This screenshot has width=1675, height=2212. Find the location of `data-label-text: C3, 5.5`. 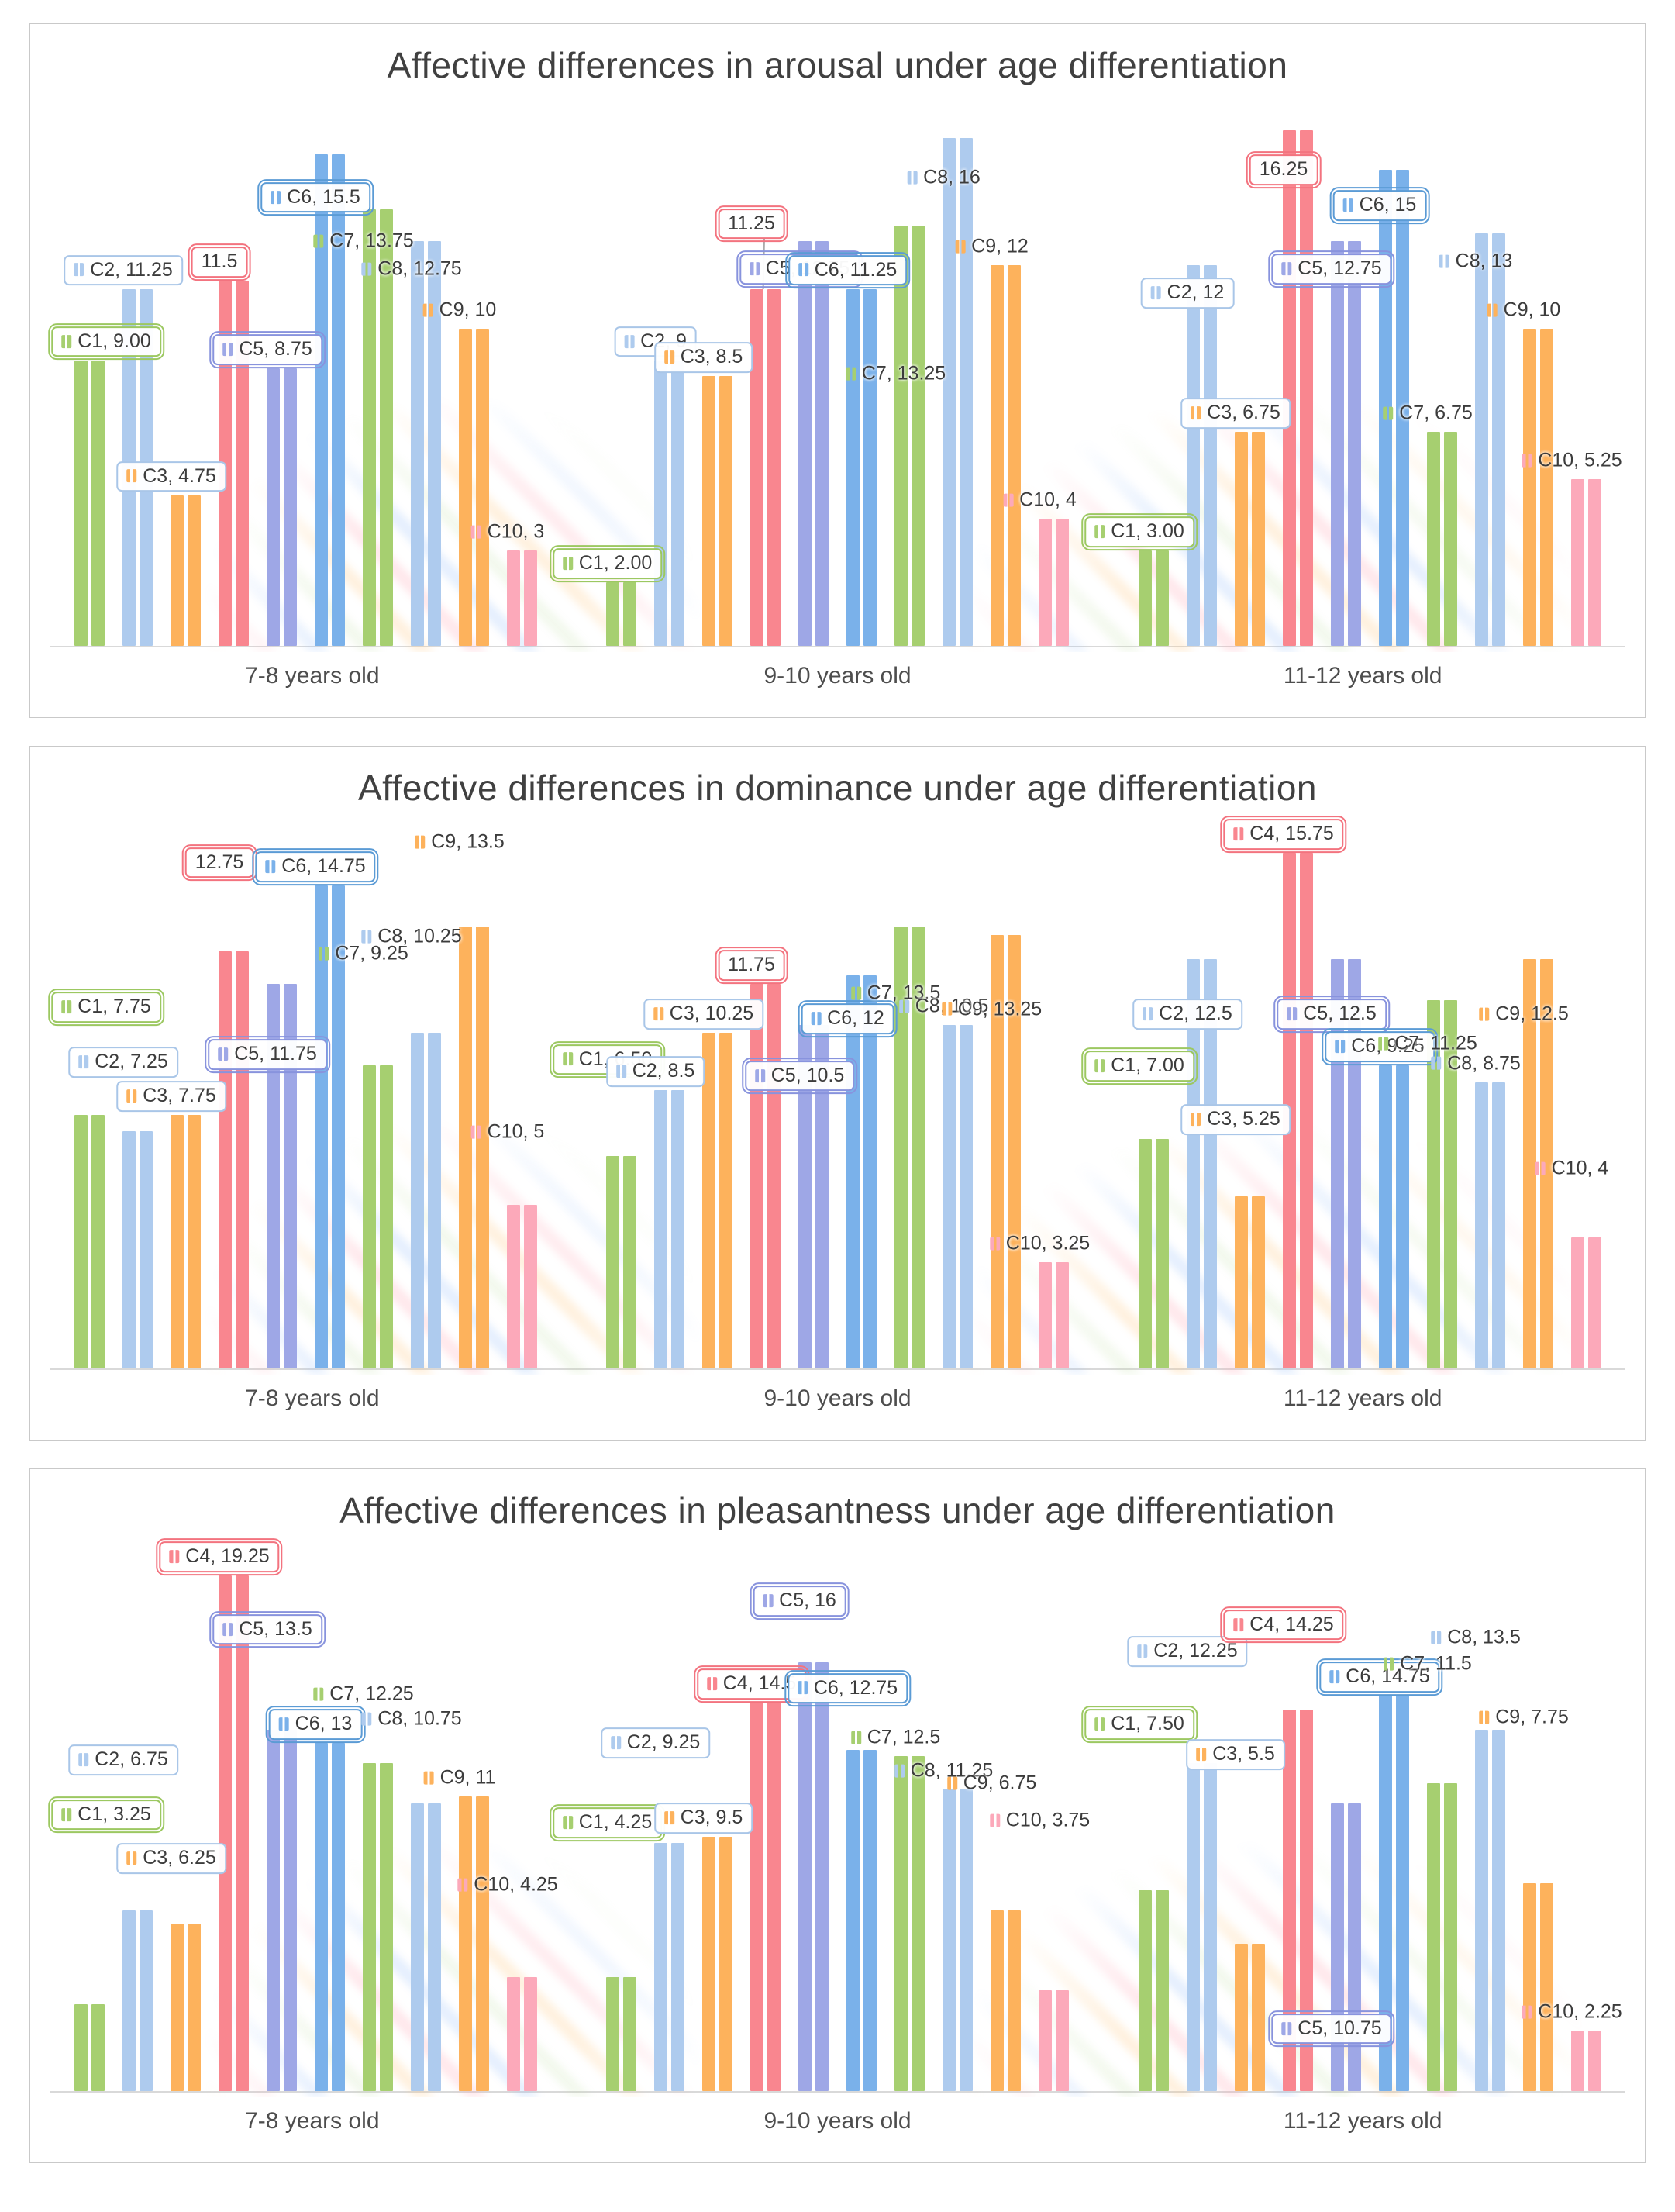

data-label-text: C3, 5.5 is located at coordinates (1243, 1754).